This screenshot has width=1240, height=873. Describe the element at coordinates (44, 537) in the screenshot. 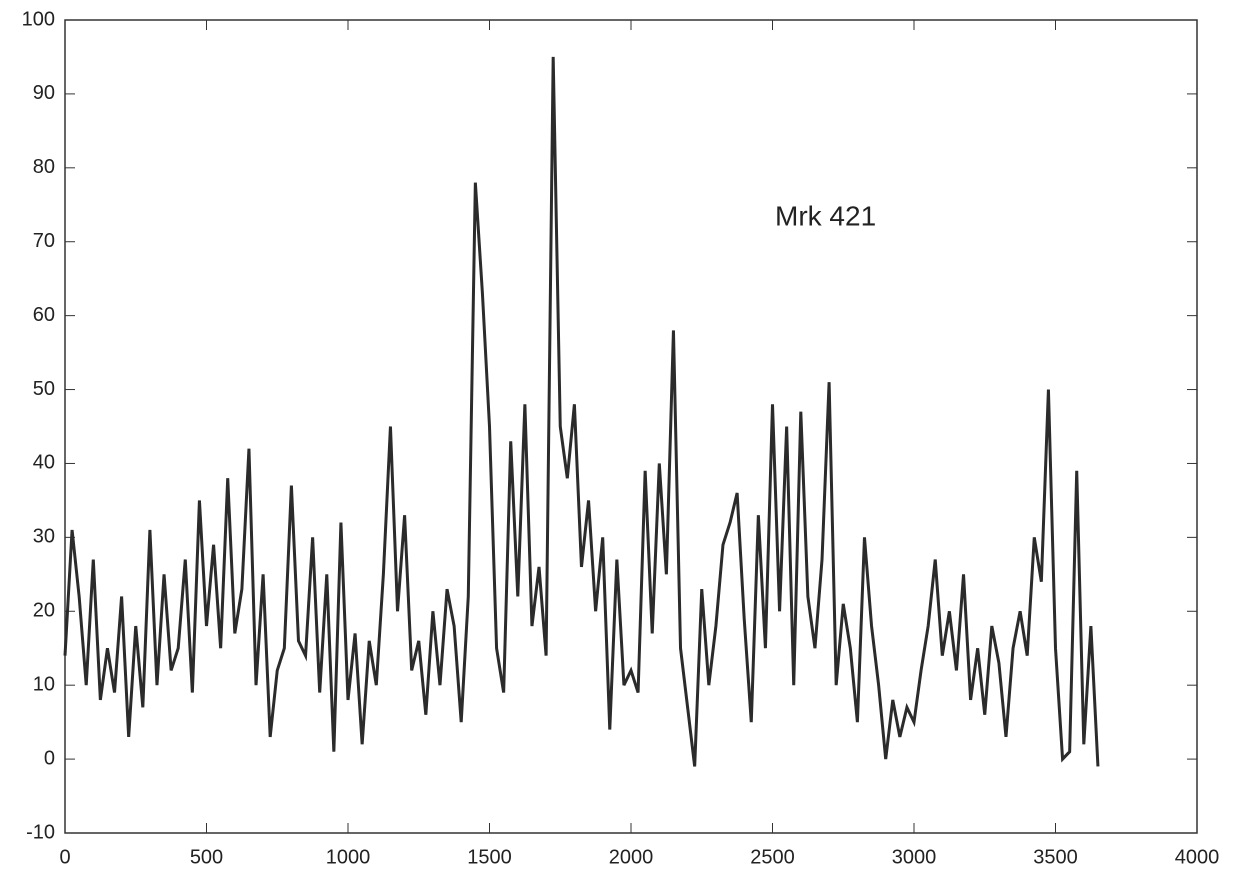

I see `y-tick-label: 30` at that location.